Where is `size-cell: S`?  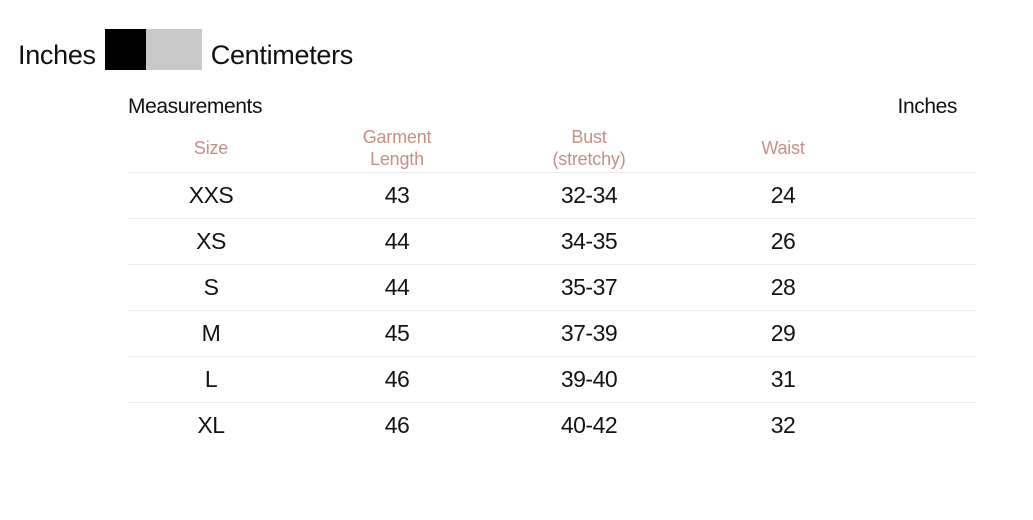
size-cell: S is located at coordinates (211, 287).